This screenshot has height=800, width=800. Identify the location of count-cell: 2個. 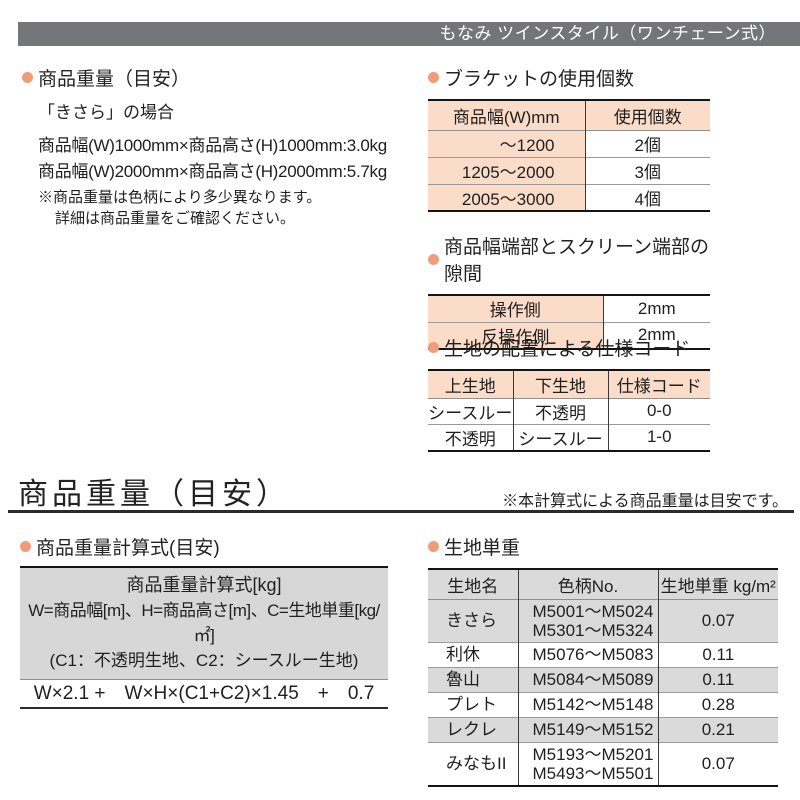
(647, 143).